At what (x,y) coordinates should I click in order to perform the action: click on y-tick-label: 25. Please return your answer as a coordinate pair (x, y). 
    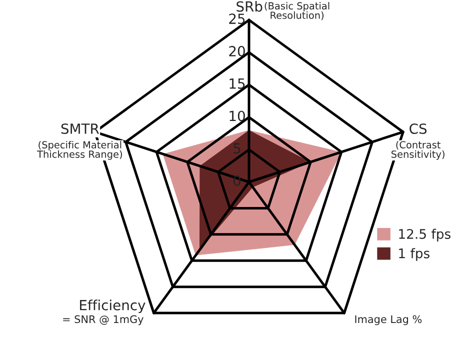
    Looking at the image, I should click on (237, 19).